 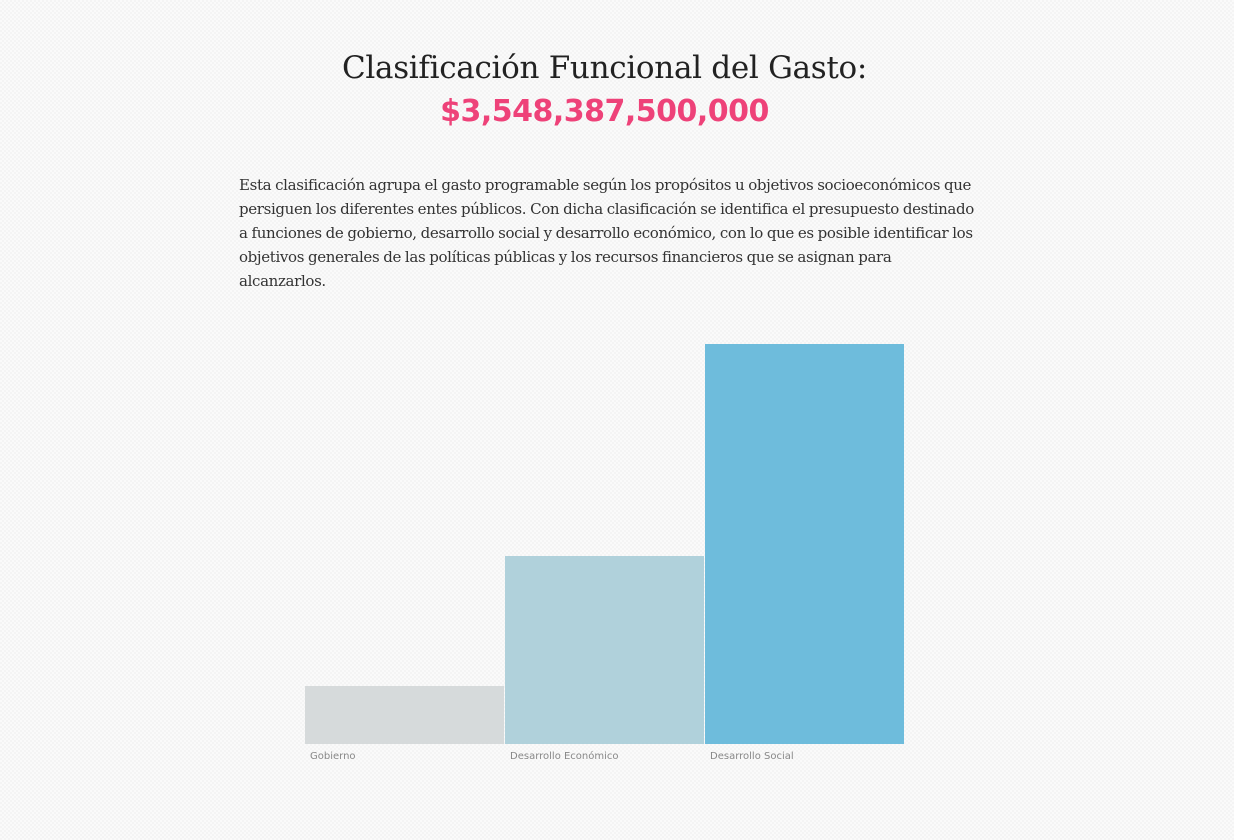 What do you see at coordinates (604, 650) in the screenshot?
I see `bar-desarrollo-econ-mico` at bounding box center [604, 650].